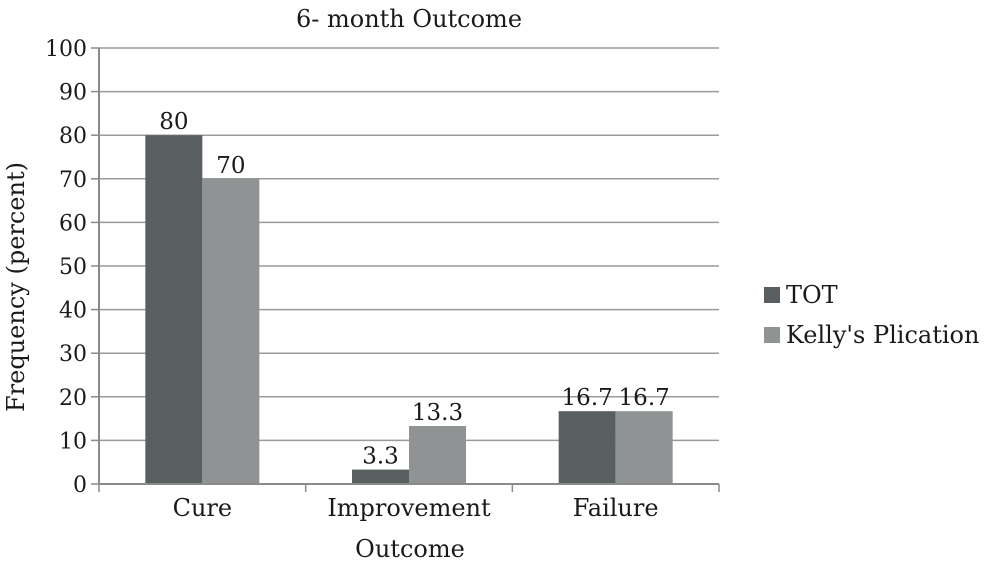  I want to click on y-axis-label: Frequency (percent), so click(16, 287).